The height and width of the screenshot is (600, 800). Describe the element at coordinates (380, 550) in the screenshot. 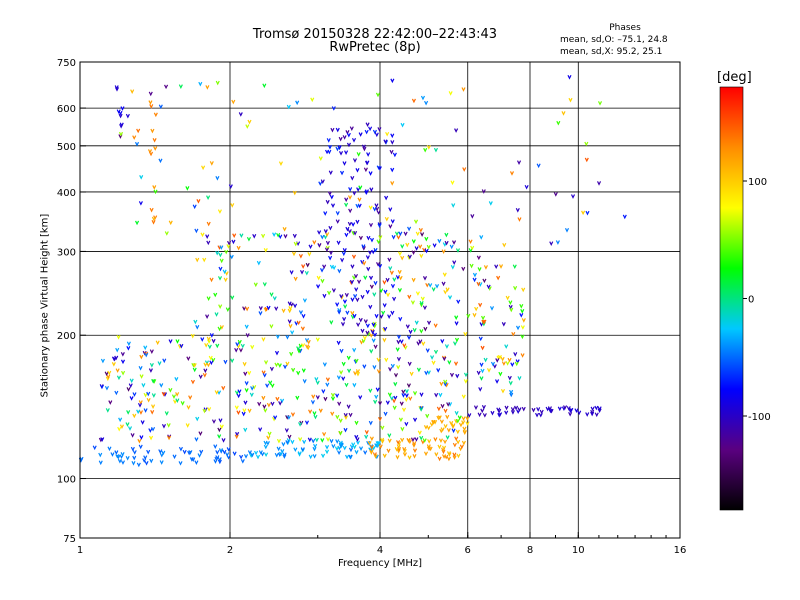

I see `x-tick-label: 4` at that location.